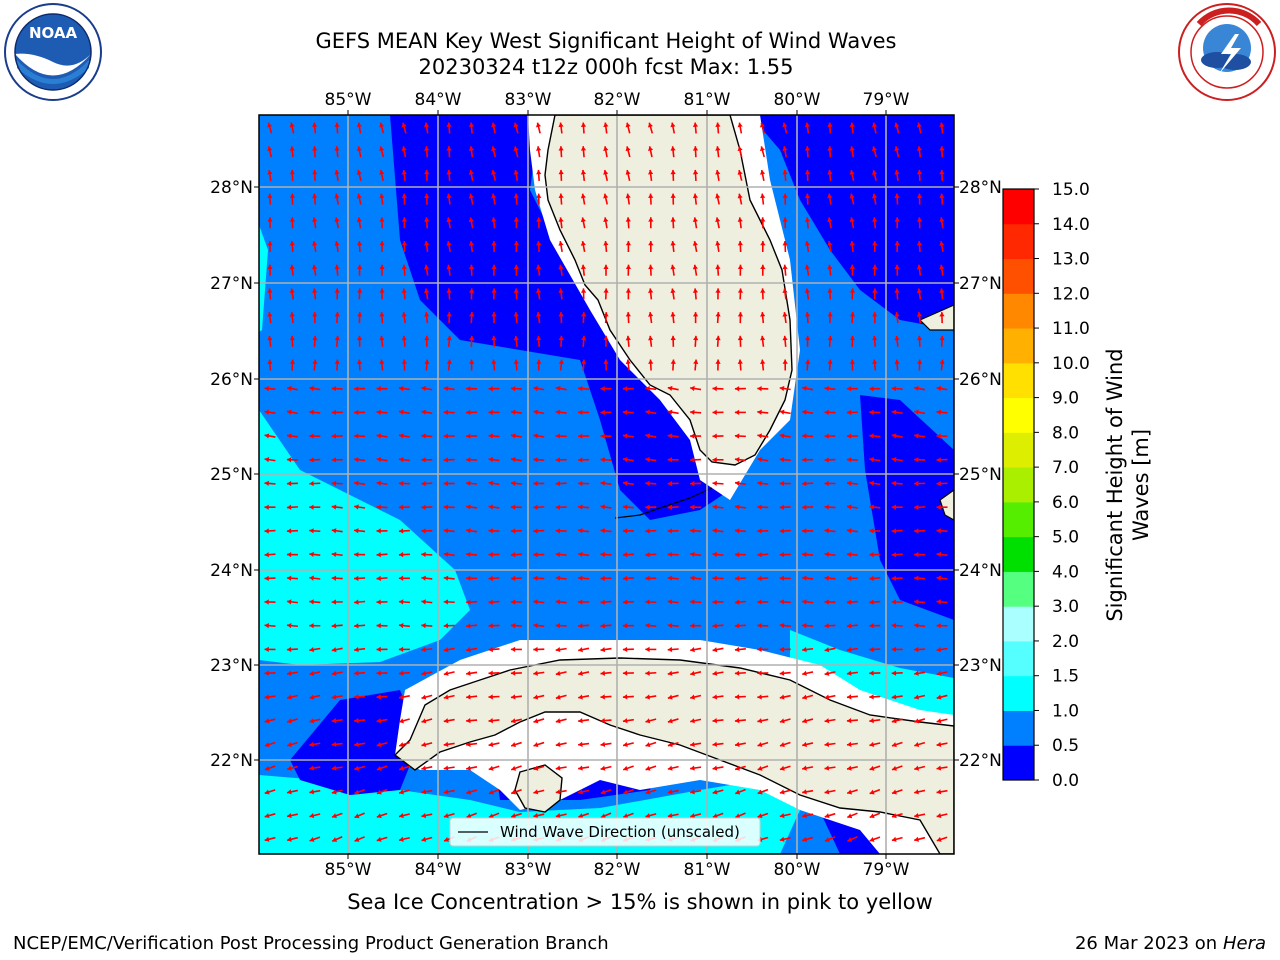  Describe the element at coordinates (348, 100) in the screenshot. I see `lon-tick-label: 85°W` at that location.